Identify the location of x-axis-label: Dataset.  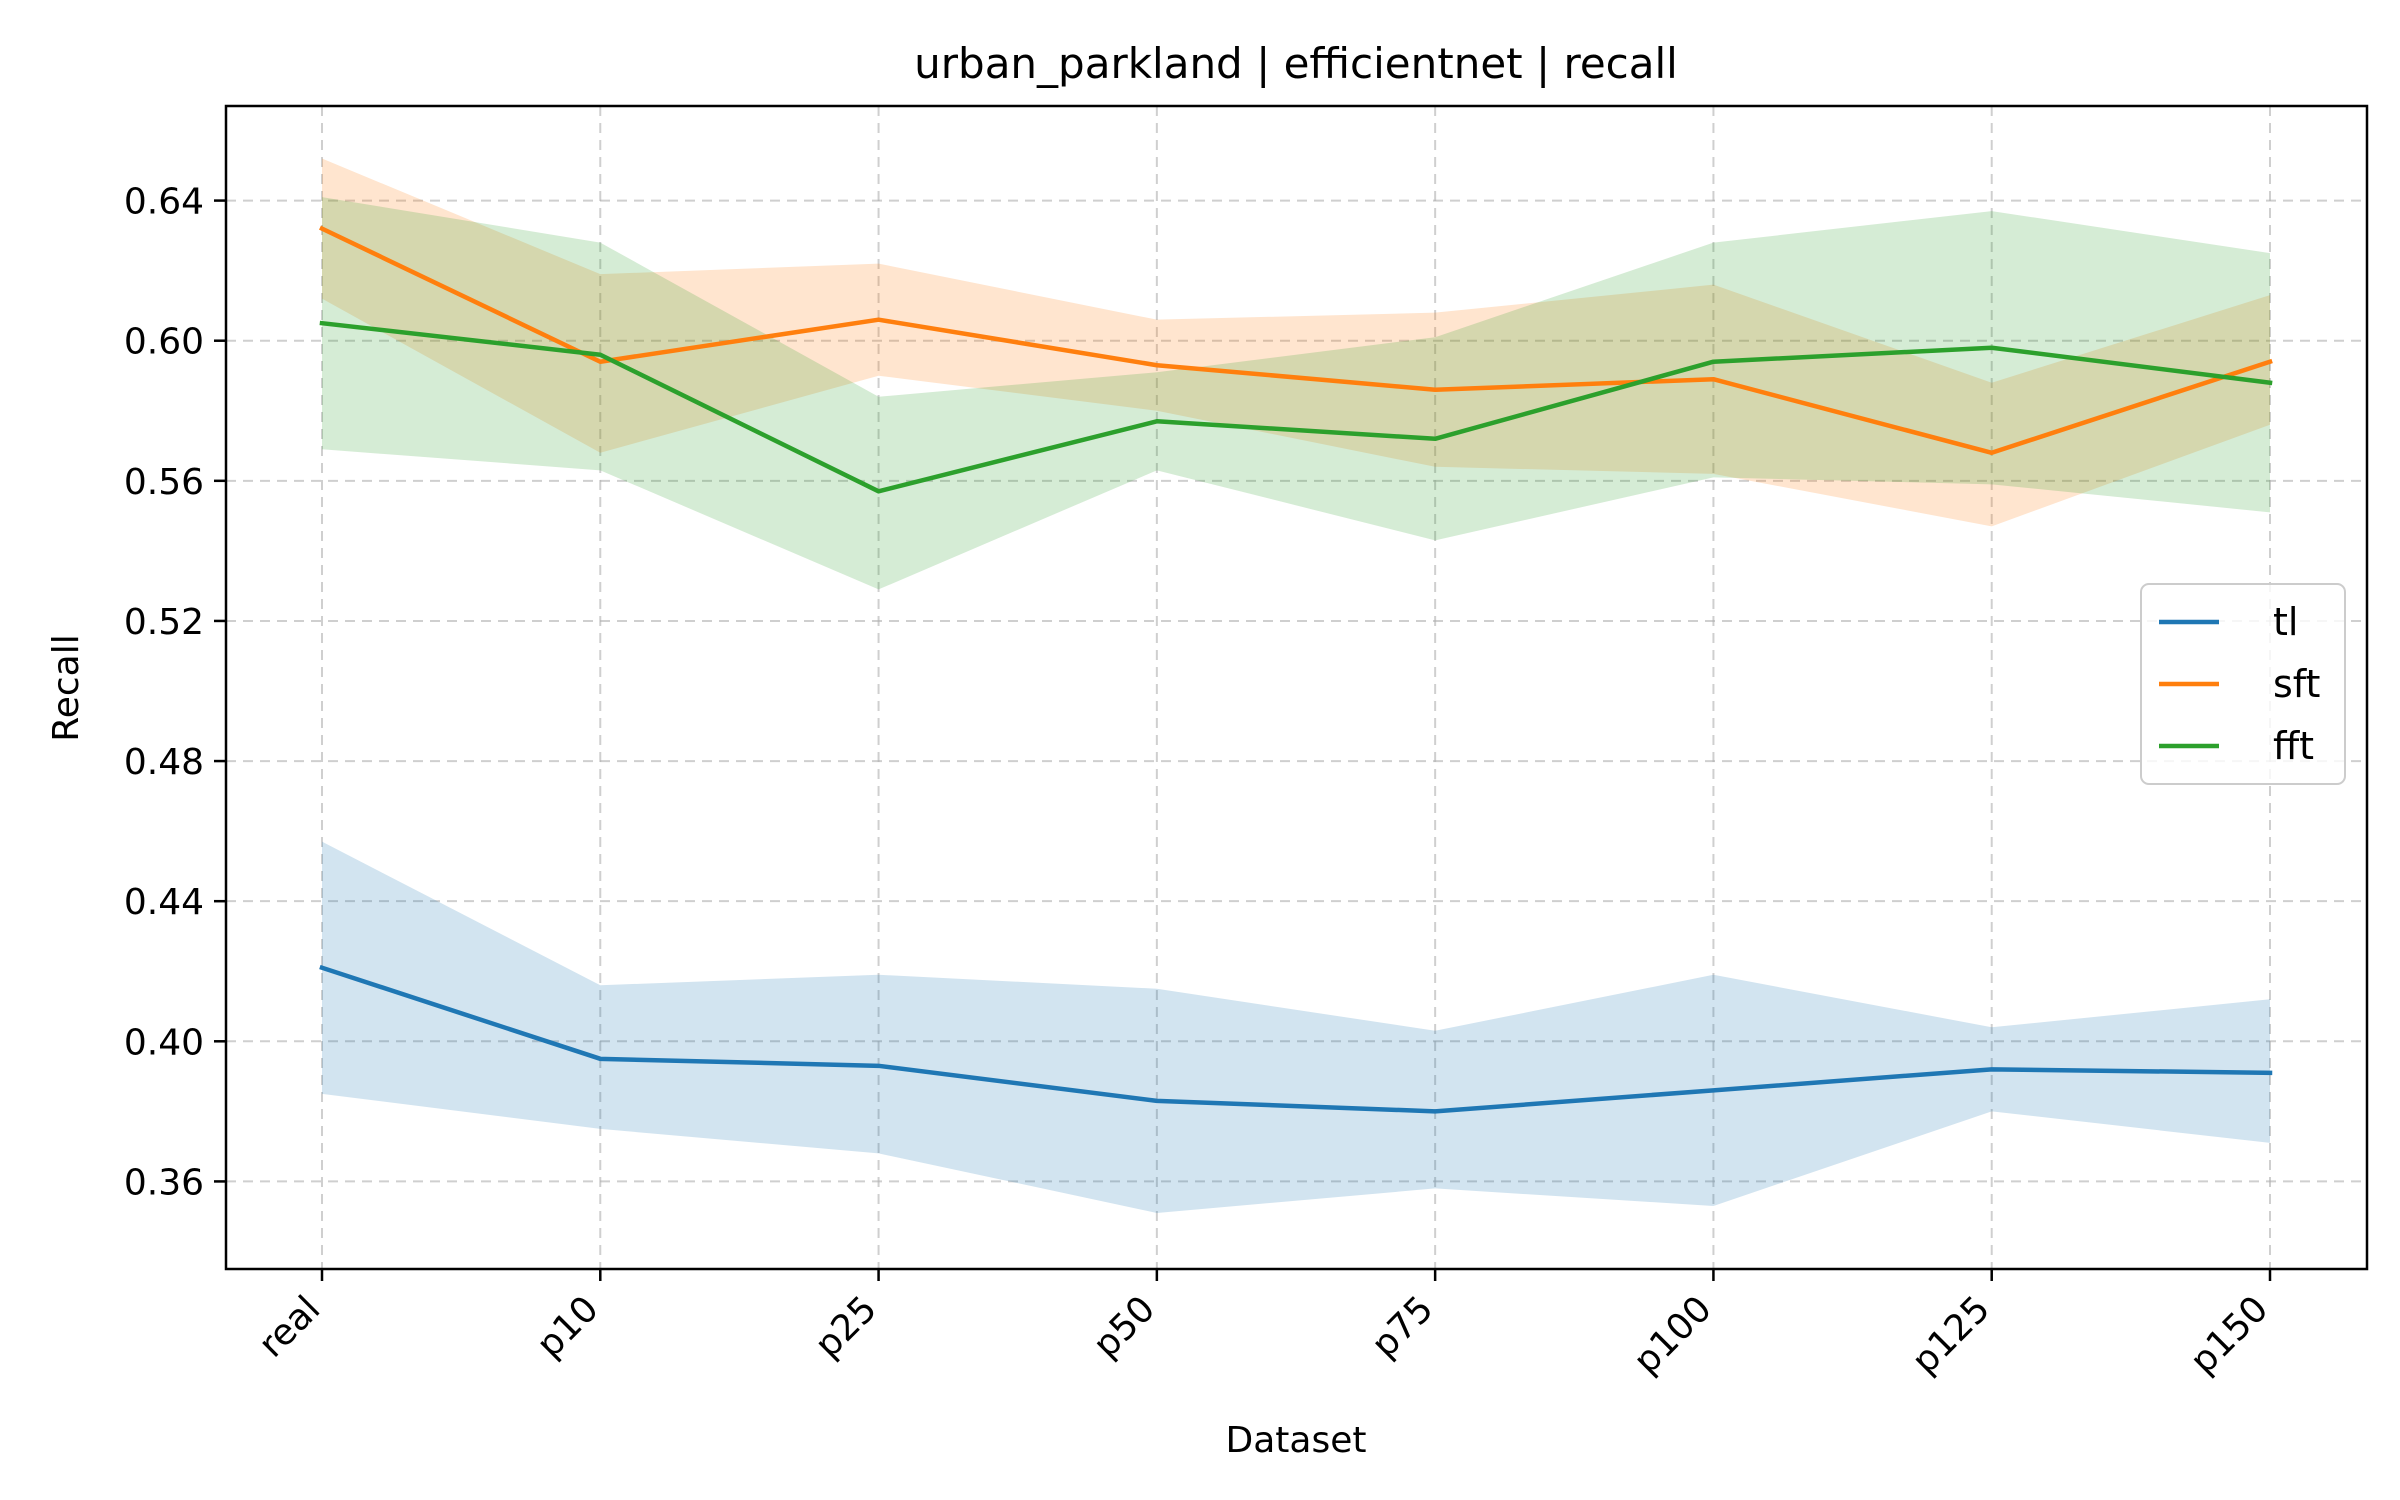
(1296, 1440).